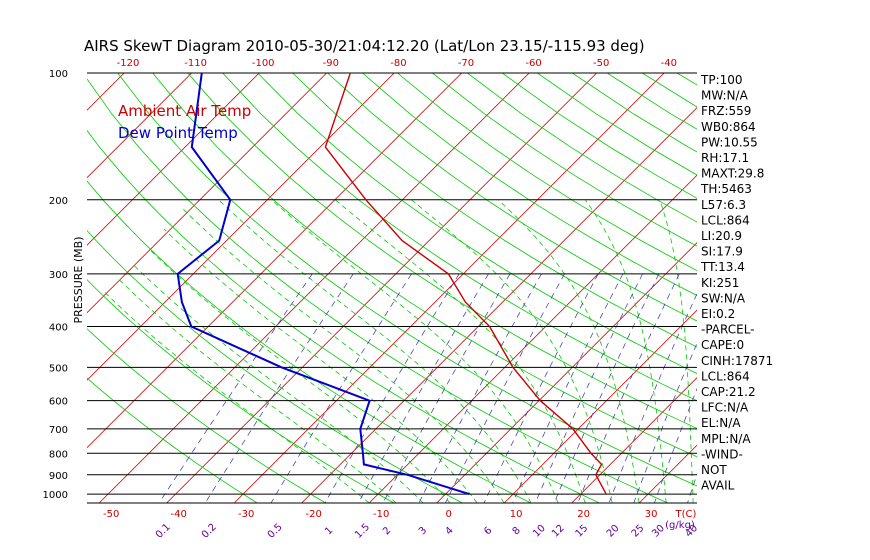  What do you see at coordinates (163, 531) in the screenshot?
I see `mixing-ratio-tick-label: 0.1` at bounding box center [163, 531].